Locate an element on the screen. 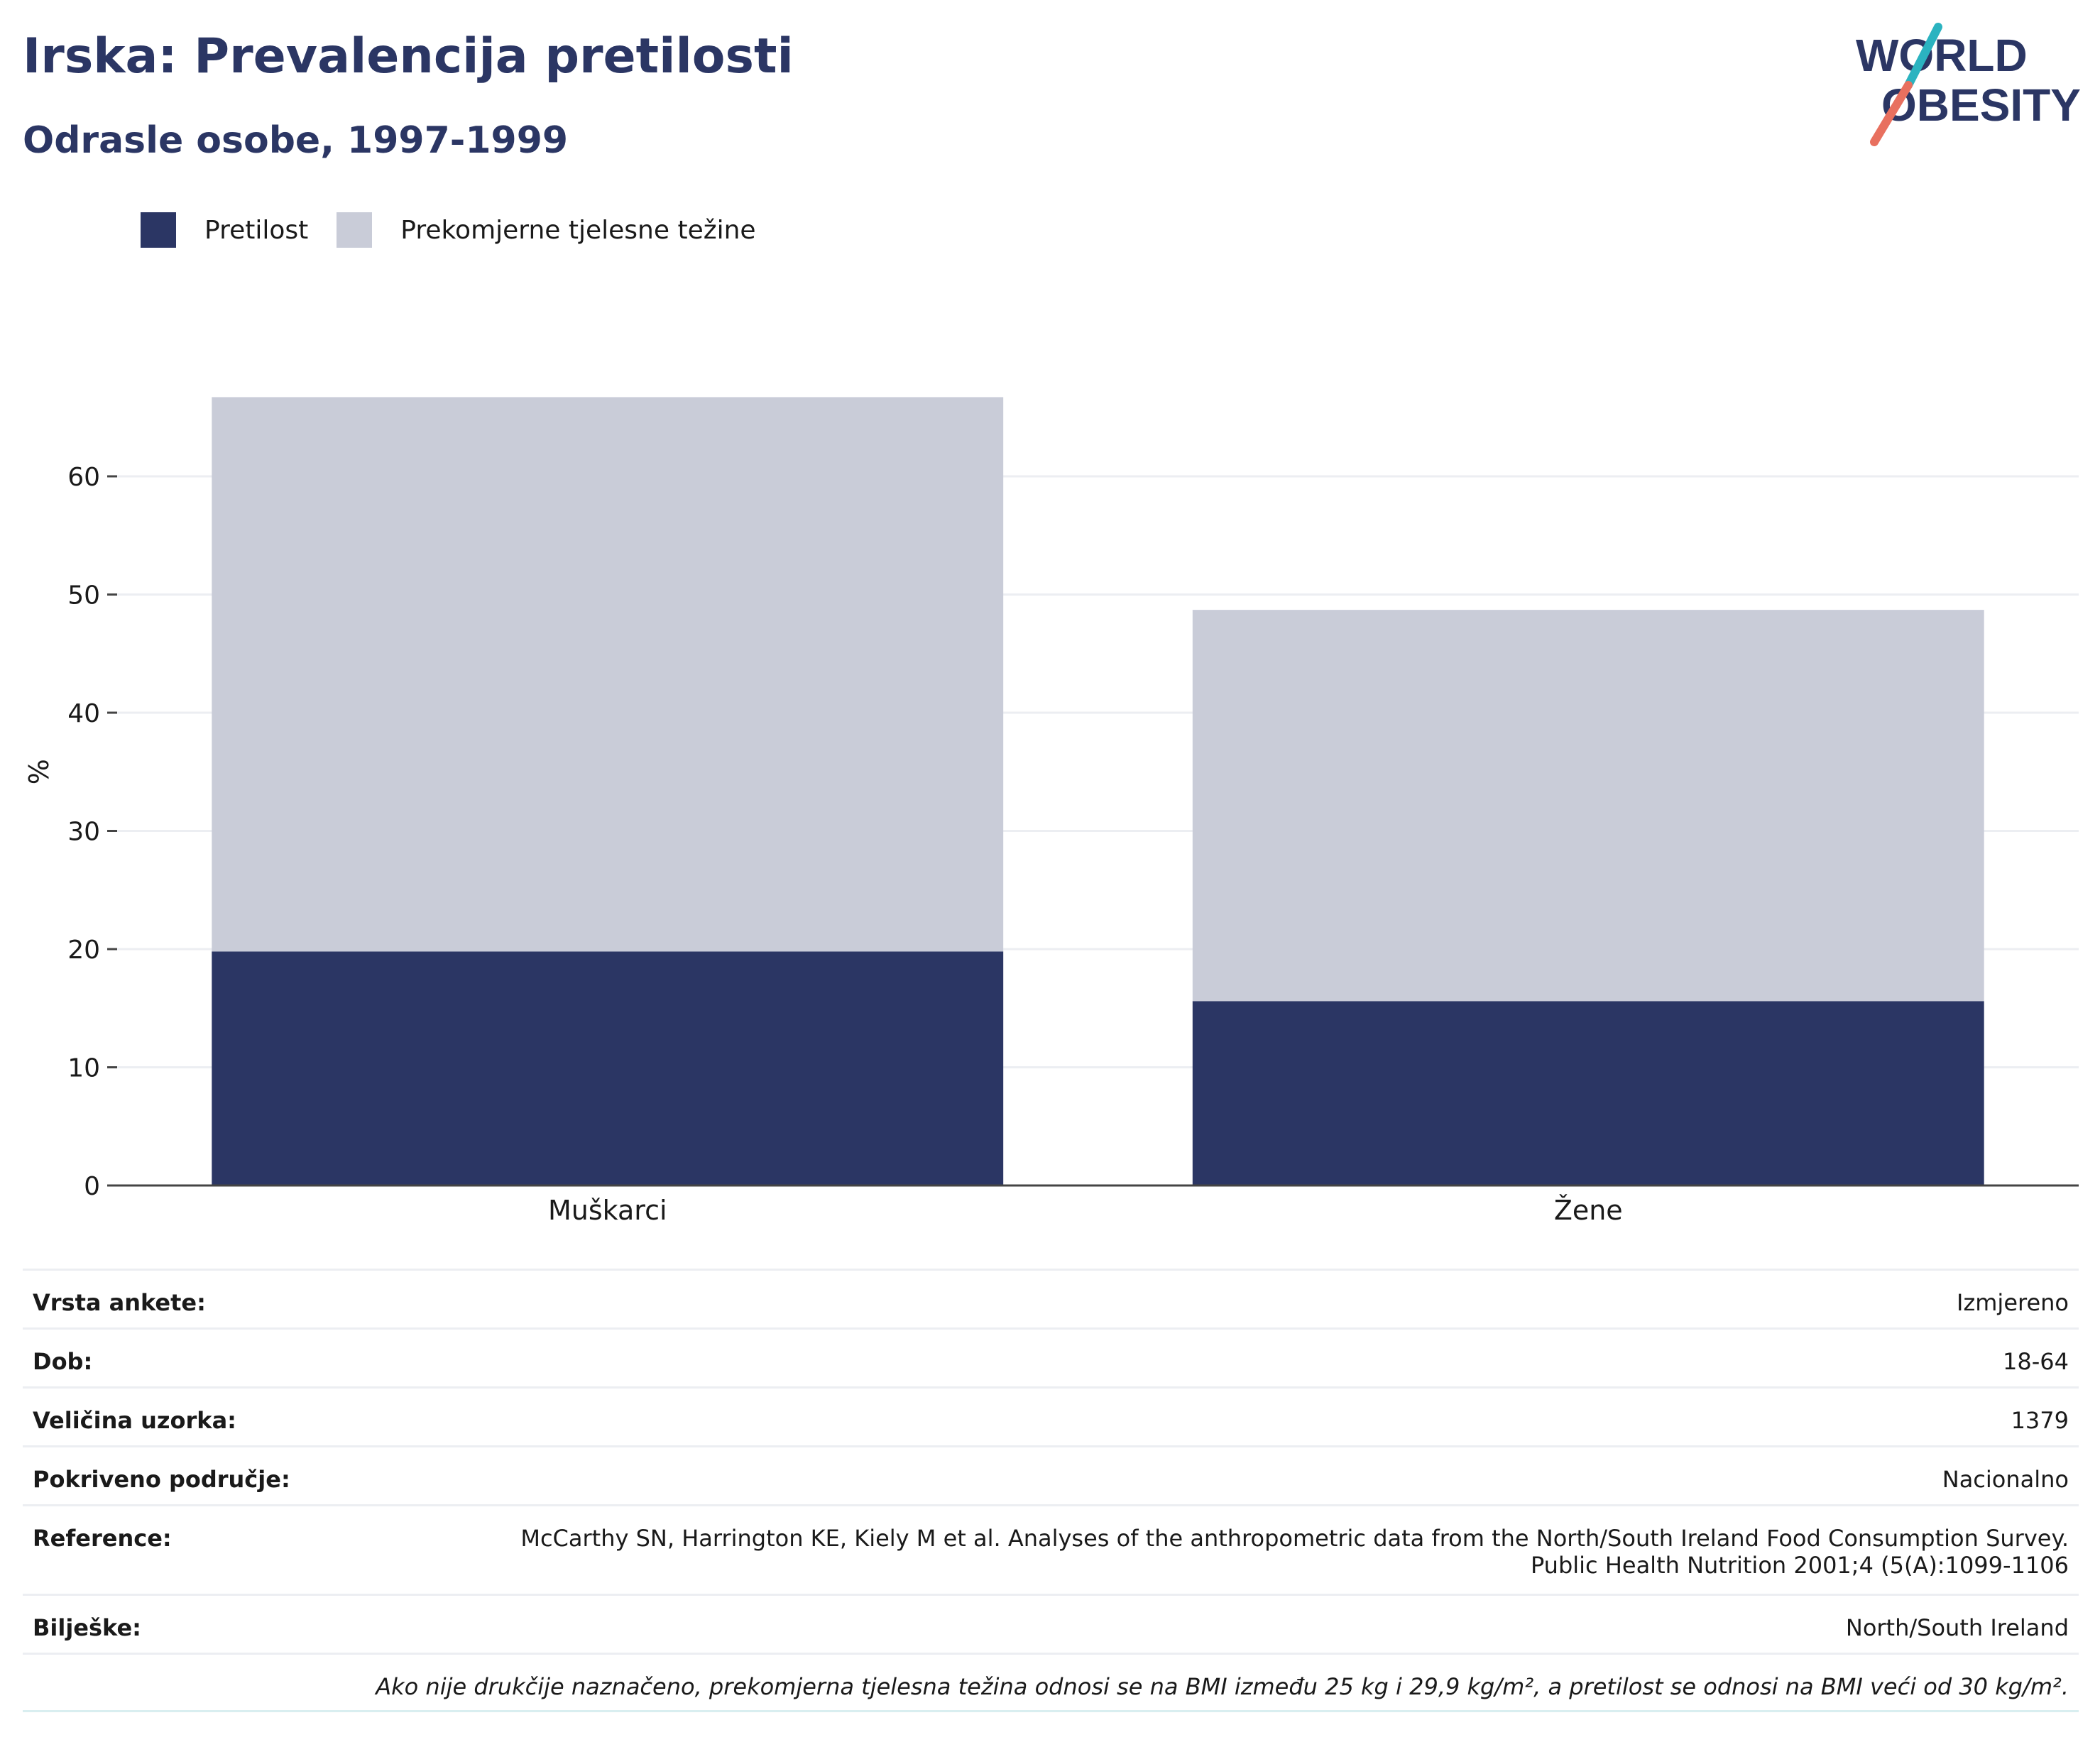 This screenshot has width=2100, height=1747. logo-line1: WORLD is located at coordinates (1942, 55).